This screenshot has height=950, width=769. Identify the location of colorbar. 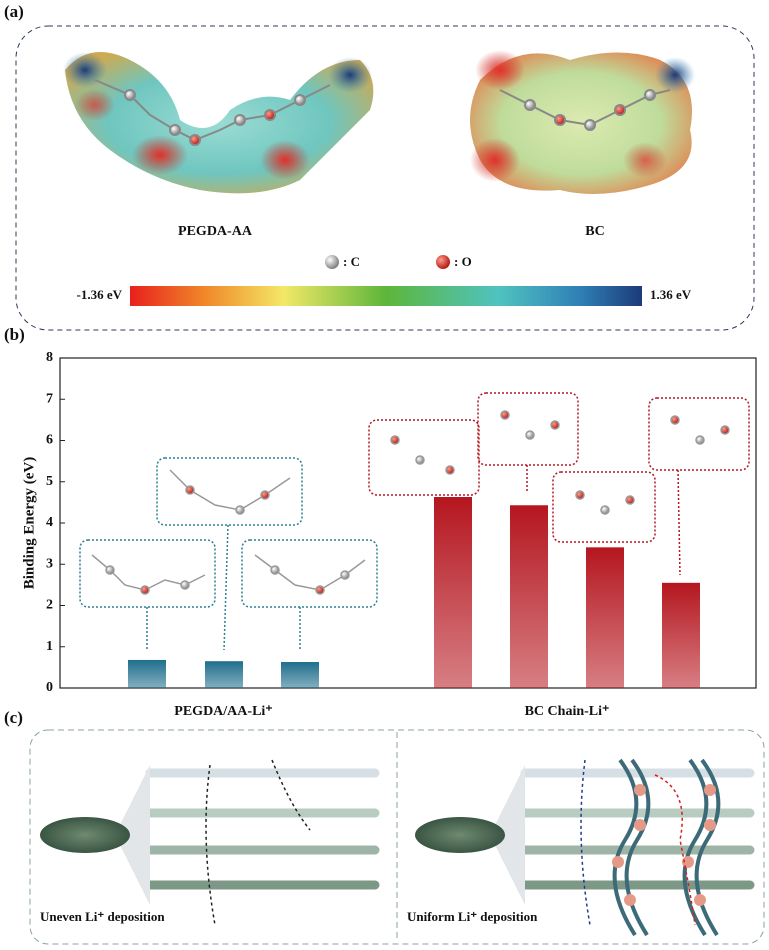
(386, 296).